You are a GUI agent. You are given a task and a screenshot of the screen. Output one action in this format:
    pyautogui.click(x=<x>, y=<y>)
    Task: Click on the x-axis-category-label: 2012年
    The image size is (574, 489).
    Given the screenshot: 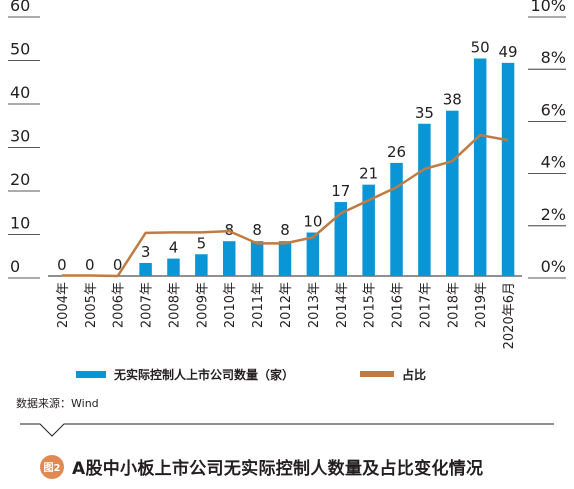 What is the action you would take?
    pyautogui.click(x=286, y=305)
    